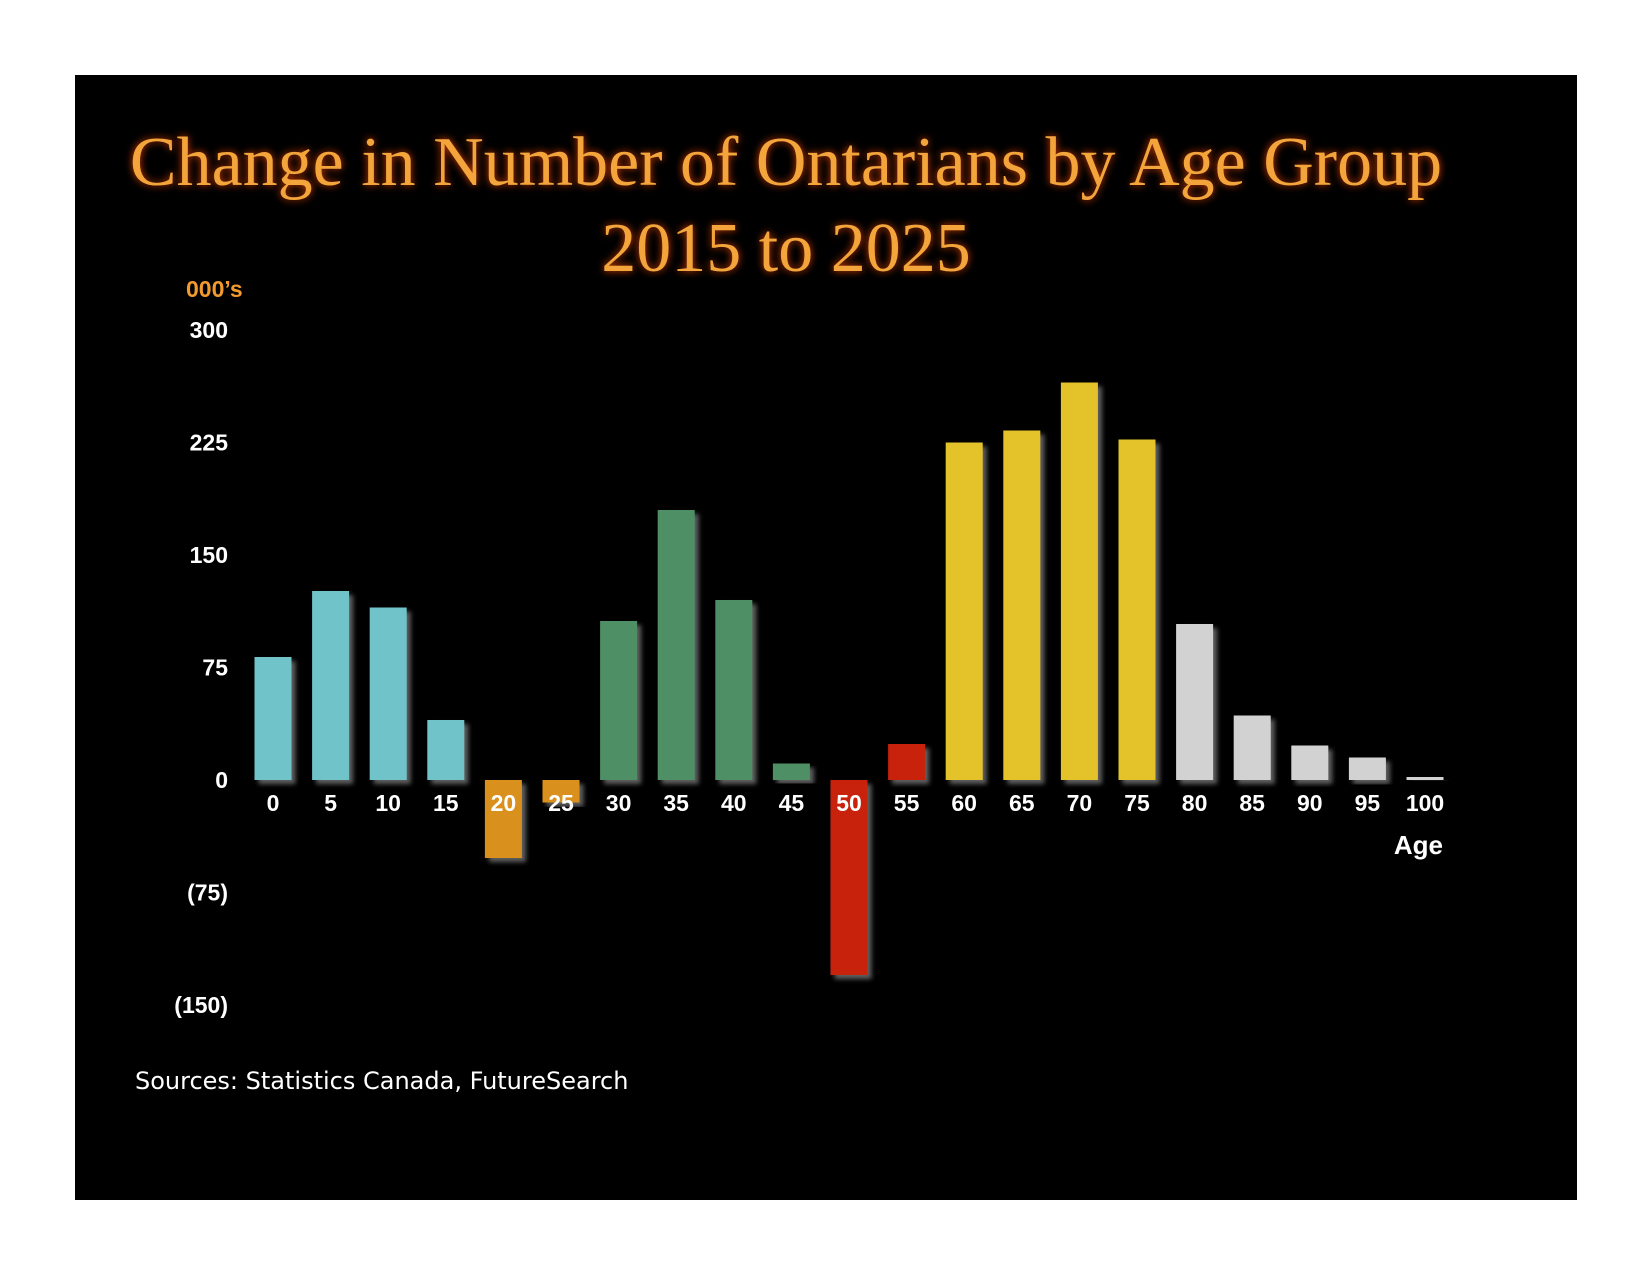 The height and width of the screenshot is (1275, 1651). Describe the element at coordinates (1195, 803) in the screenshot. I see `x-tick-label: 80` at that location.